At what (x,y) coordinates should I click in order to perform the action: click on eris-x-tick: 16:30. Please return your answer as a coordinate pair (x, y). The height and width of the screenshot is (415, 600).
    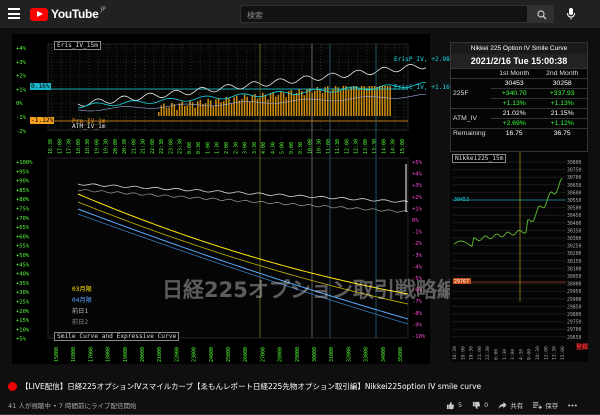
    Looking at the image, I should click on (51, 146).